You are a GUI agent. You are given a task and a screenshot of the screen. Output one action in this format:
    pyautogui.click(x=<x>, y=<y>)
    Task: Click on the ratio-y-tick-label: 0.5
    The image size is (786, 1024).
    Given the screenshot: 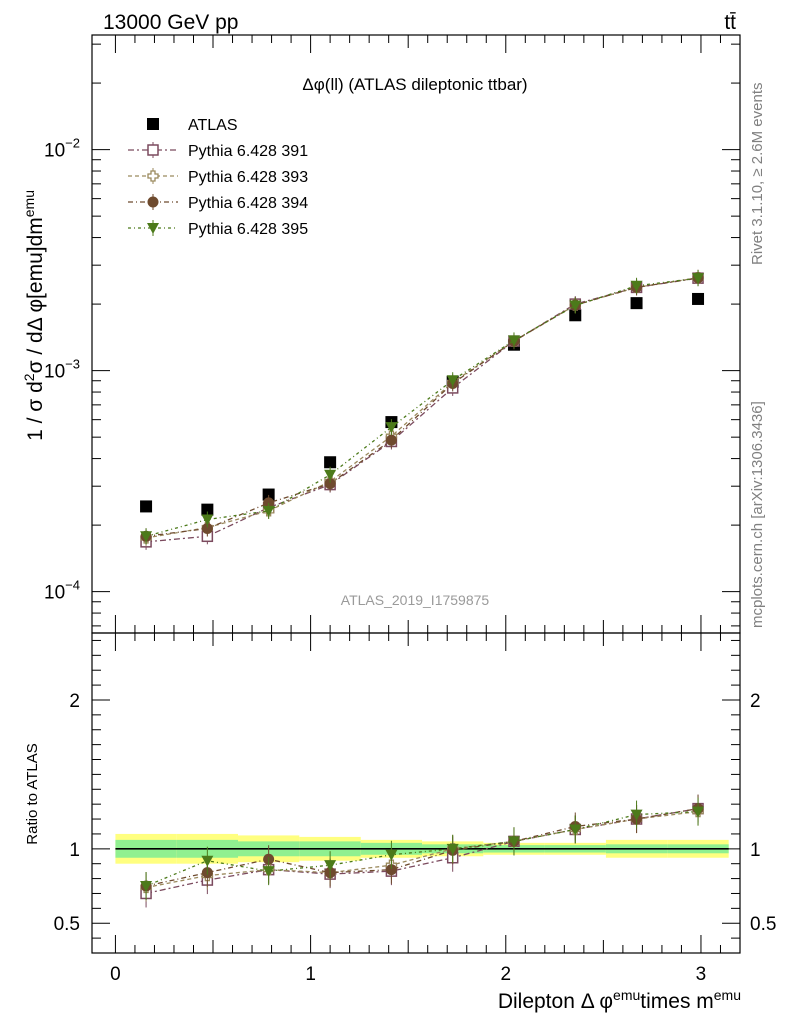 What is the action you would take?
    pyautogui.click(x=67, y=924)
    